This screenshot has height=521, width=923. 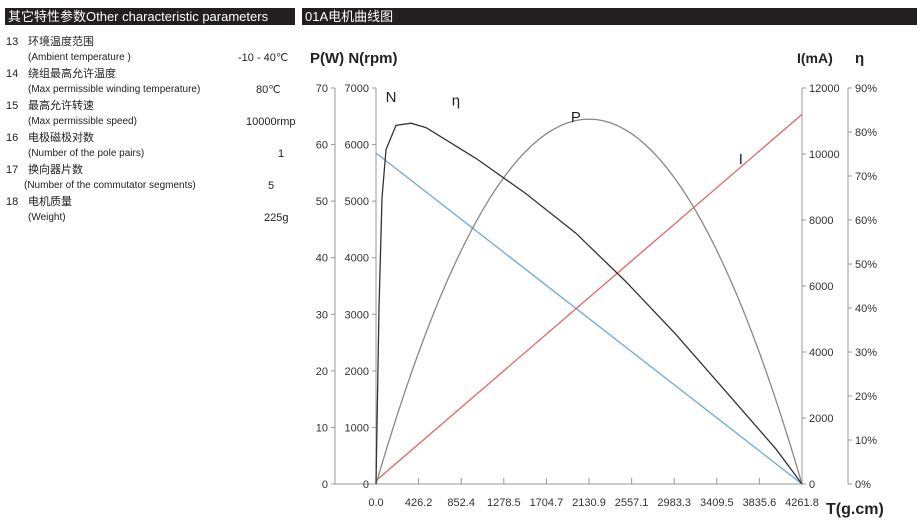 I want to click on curve-label: N, so click(x=391, y=97).